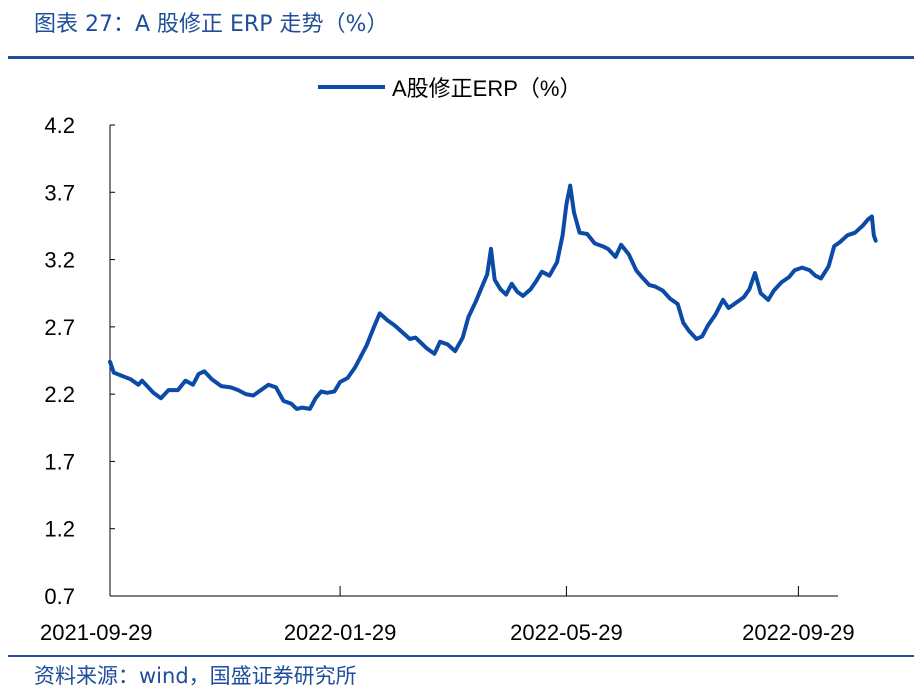 Image resolution: width=923 pixels, height=696 pixels. I want to click on source-rule, so click(461, 656).